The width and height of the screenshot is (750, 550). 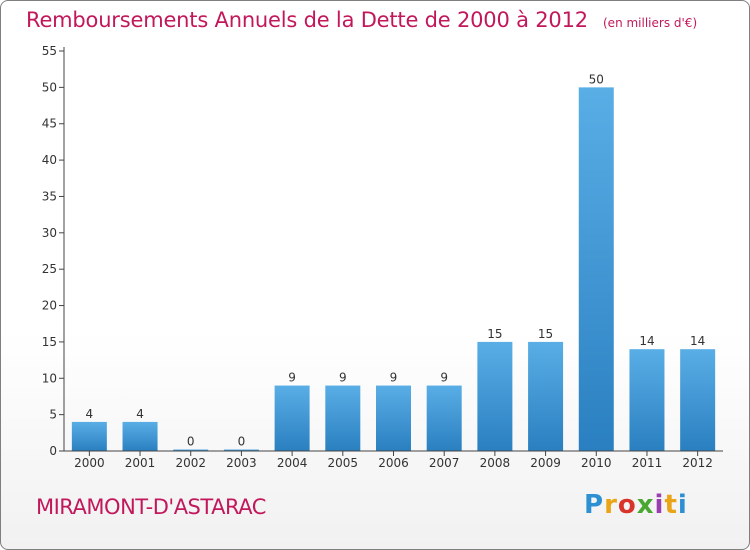 What do you see at coordinates (494, 334) in the screenshot?
I see `data-label-2008: 15` at bounding box center [494, 334].